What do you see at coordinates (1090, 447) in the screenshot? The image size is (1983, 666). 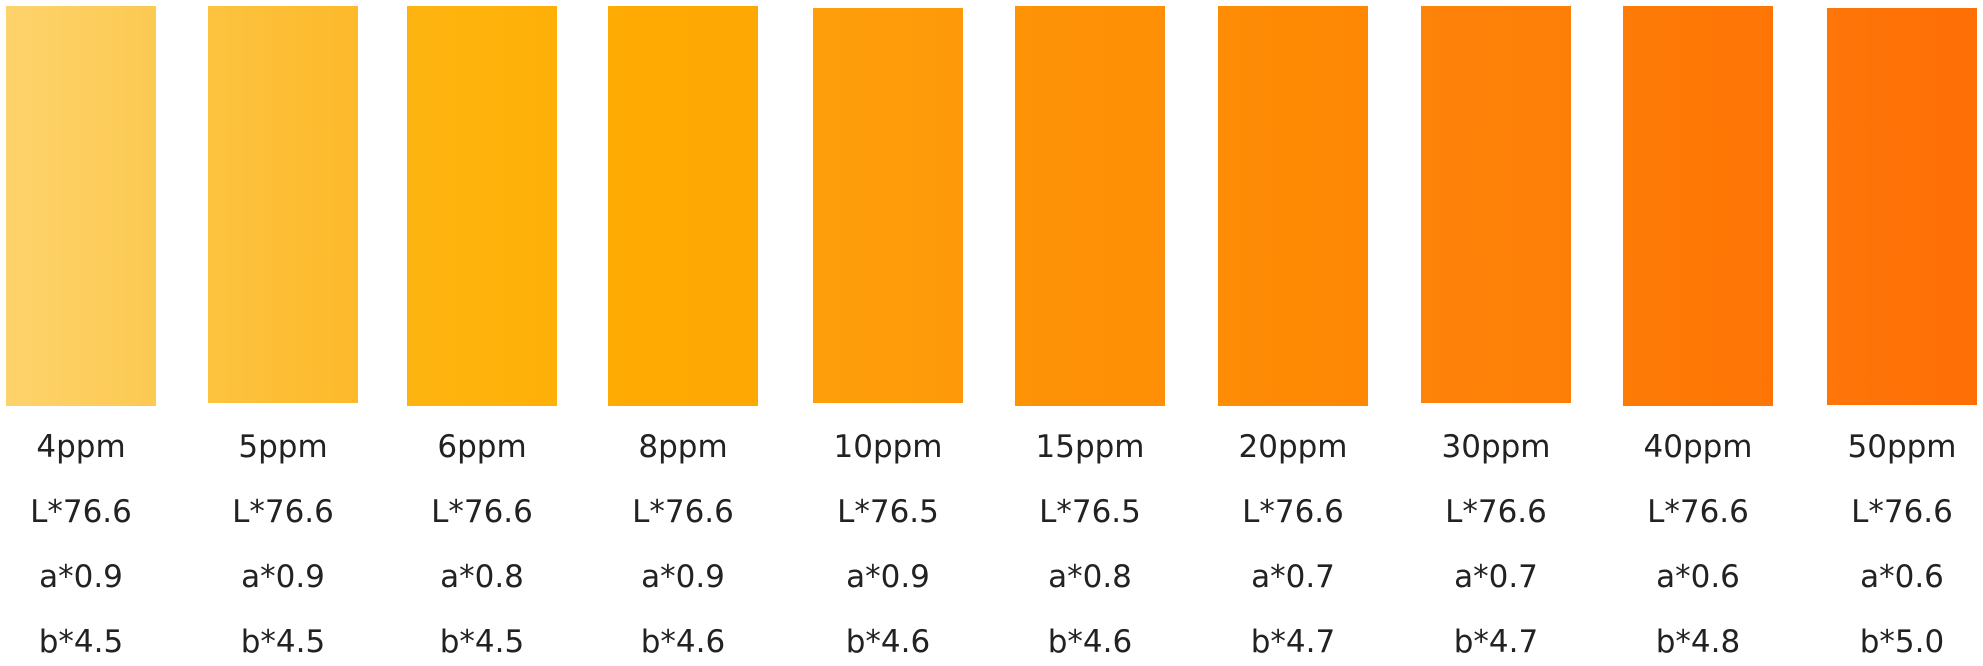 I see `concentration-label: 15ppm` at bounding box center [1090, 447].